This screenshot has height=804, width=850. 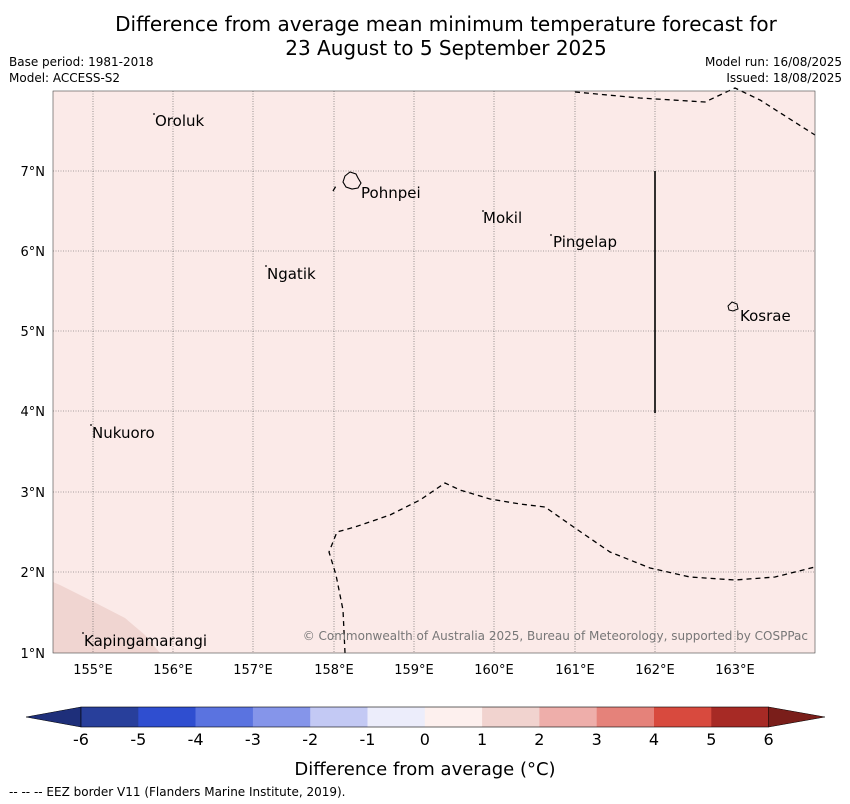 What do you see at coordinates (769, 739) in the screenshot?
I see `colorbar-tick-label: 6` at bounding box center [769, 739].